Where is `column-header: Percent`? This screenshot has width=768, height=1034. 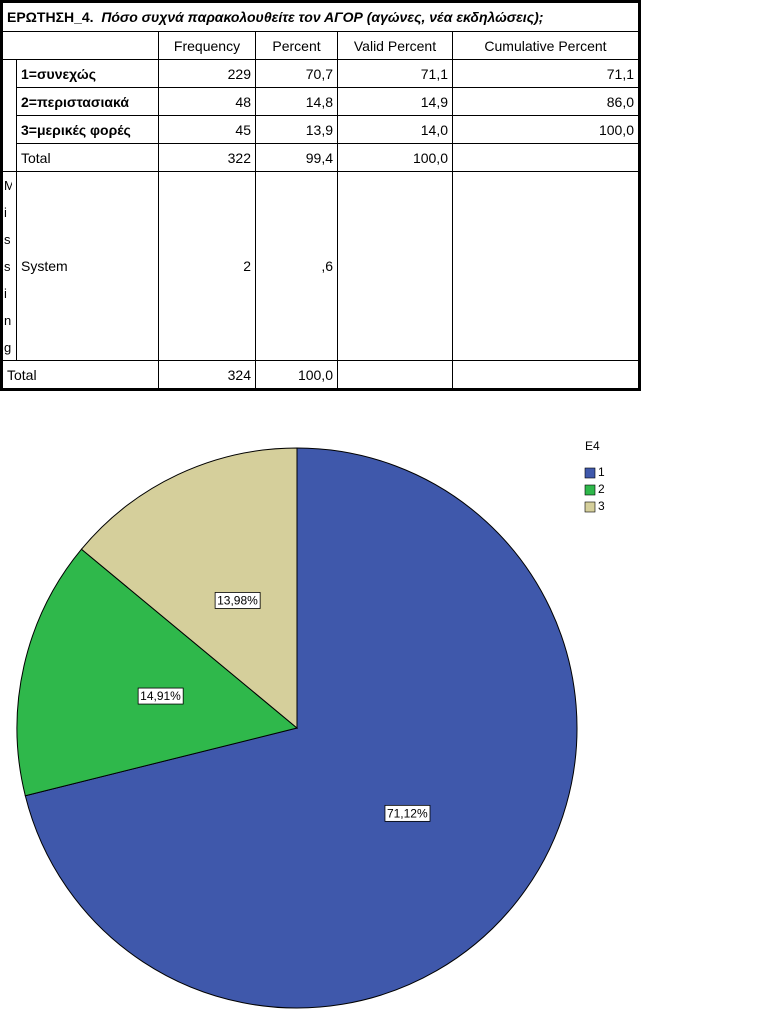 column-header: Percent is located at coordinates (296, 45).